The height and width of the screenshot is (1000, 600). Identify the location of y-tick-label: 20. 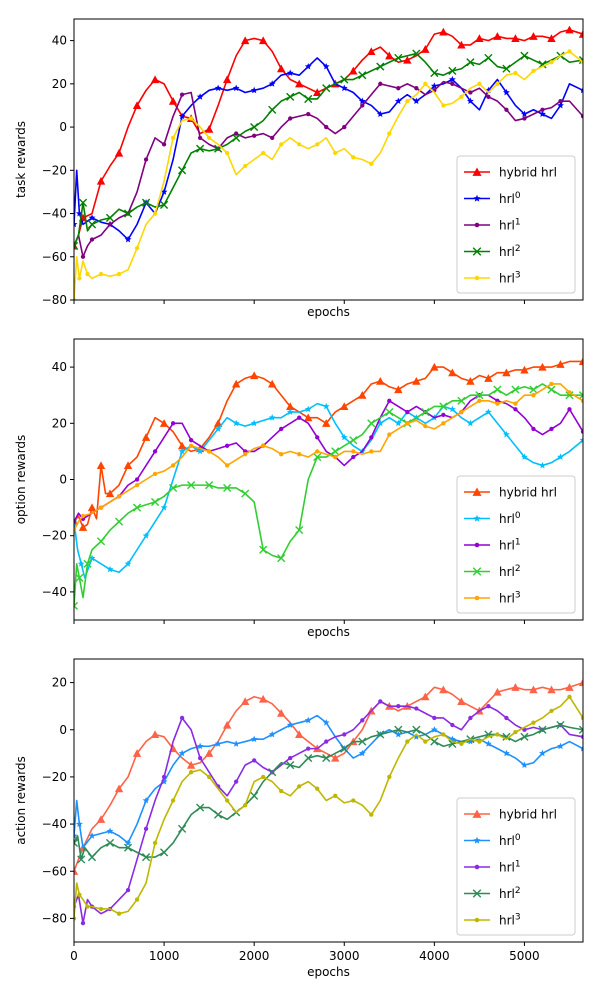
(59, 683).